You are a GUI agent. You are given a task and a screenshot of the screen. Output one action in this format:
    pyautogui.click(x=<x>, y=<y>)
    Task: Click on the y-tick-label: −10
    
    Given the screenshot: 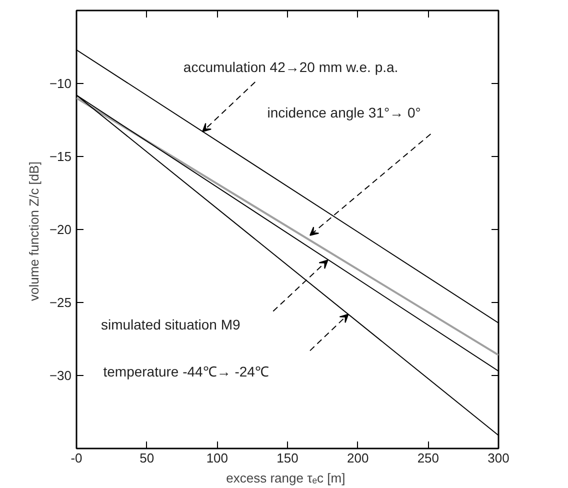 What is the action you would take?
    pyautogui.click(x=60, y=83)
    